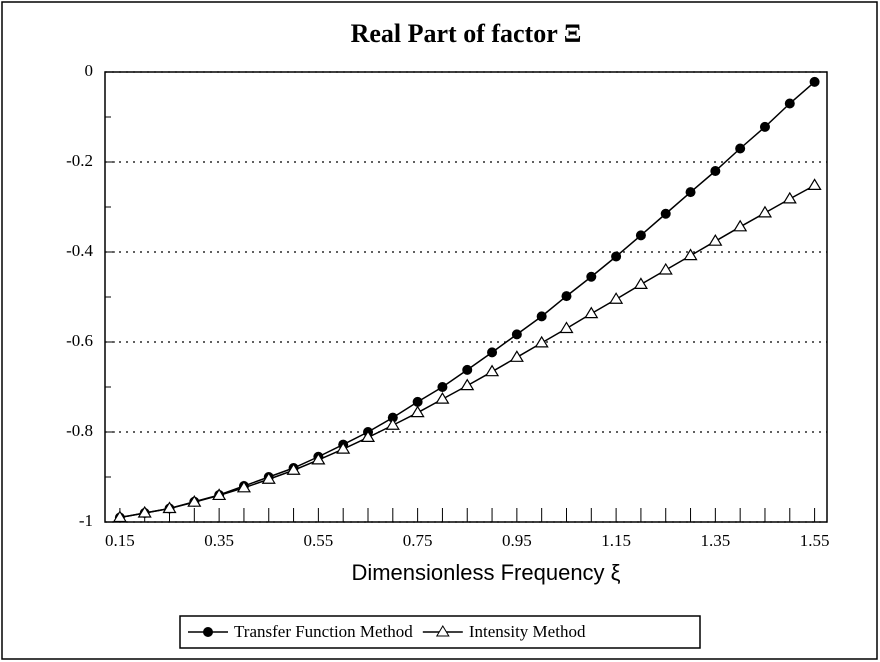 The width and height of the screenshot is (880, 662). Describe the element at coordinates (79, 250) in the screenshot. I see `y-tick-label: -0.4` at that location.